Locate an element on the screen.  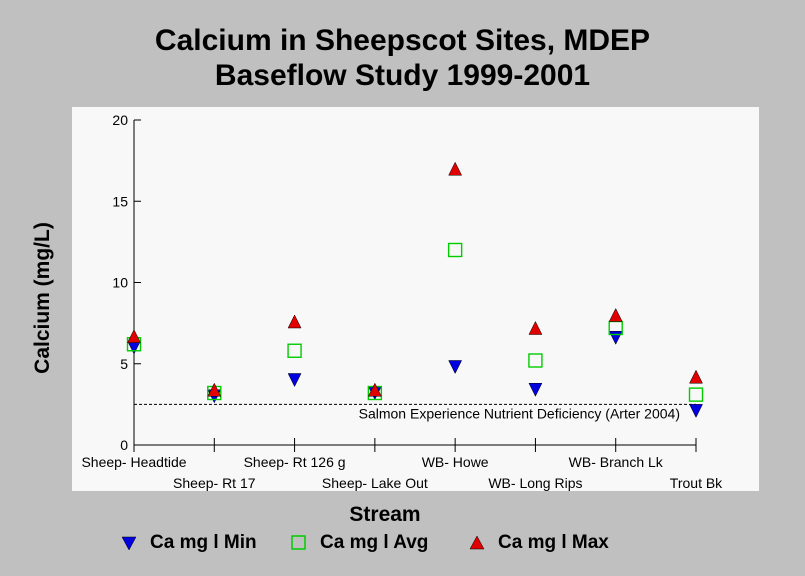
x-tick-label: Sheep- Headtide is located at coordinates (133, 462).